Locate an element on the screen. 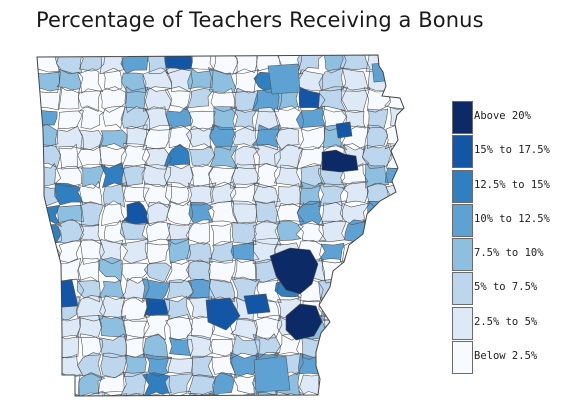  legend-label: 2.5% to 5% is located at coordinates (506, 321).